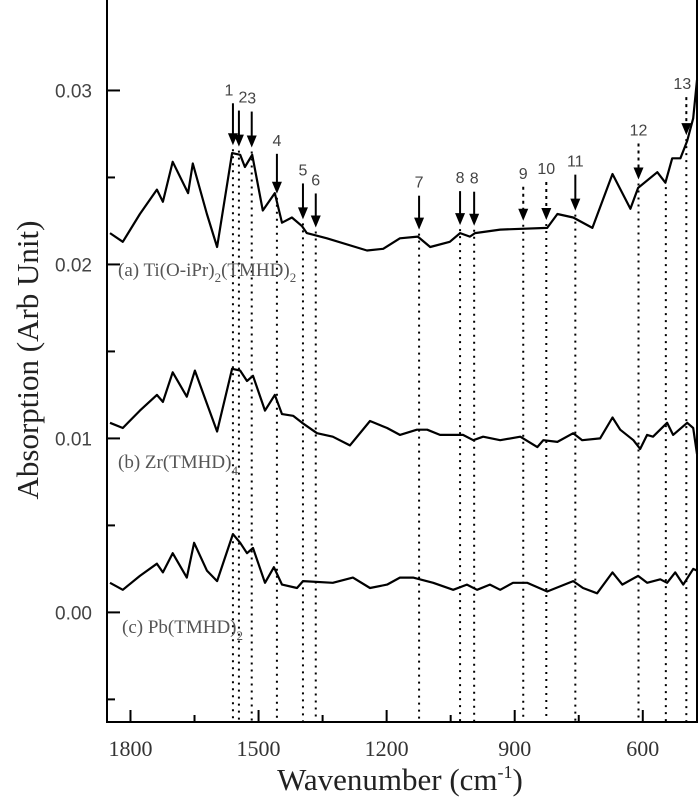 This screenshot has width=700, height=803. Describe the element at coordinates (682, 84) in the screenshot. I see `peak-label: 13` at that location.